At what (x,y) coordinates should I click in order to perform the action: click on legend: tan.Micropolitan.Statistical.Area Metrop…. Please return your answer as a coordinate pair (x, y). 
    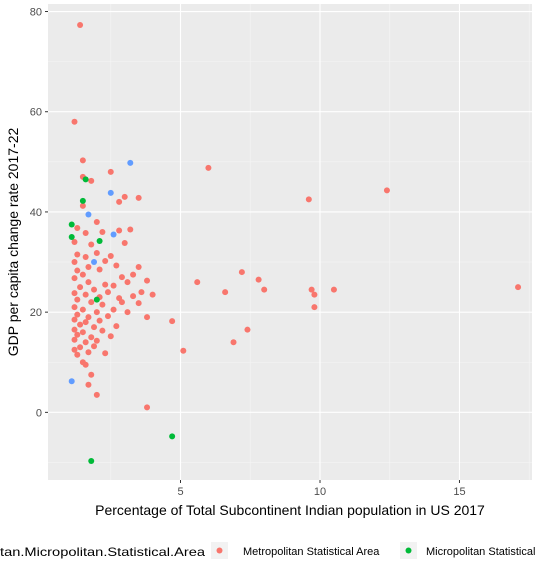
    Looking at the image, I should click on (267, 550).